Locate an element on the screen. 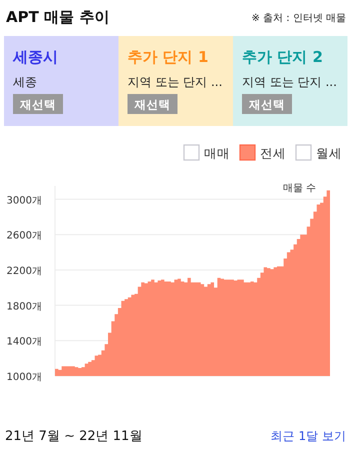  y-axis-title: 매물 수 is located at coordinates (299, 188).